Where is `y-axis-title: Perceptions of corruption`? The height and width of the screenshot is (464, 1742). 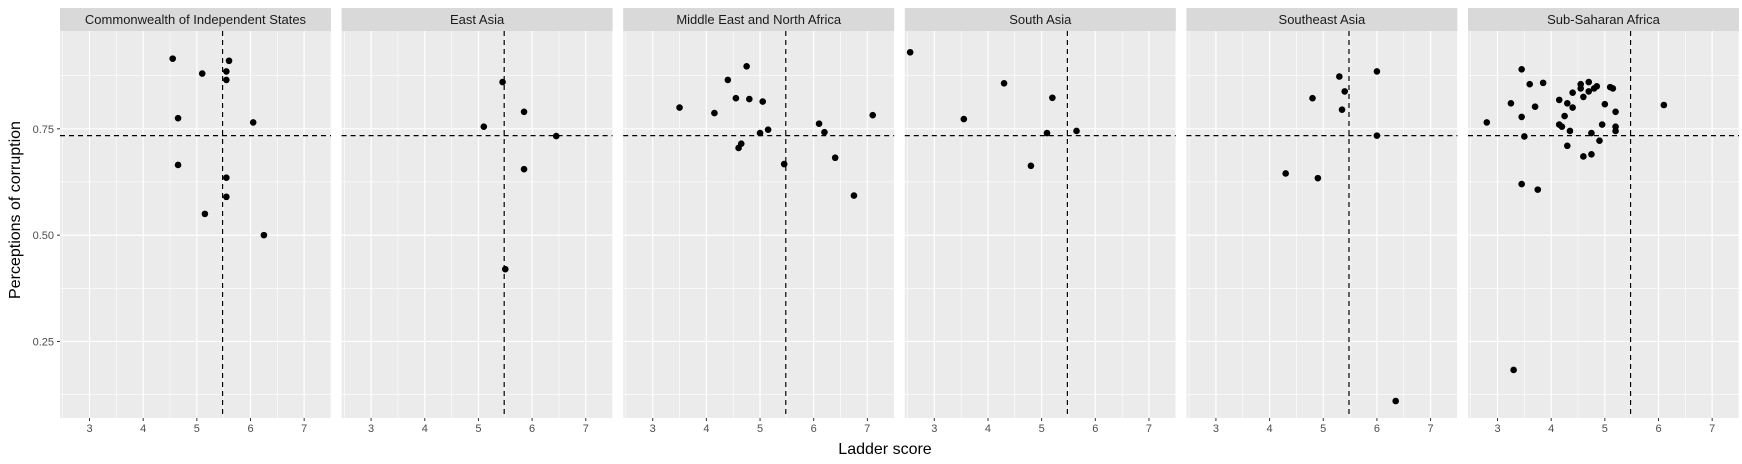
y-axis-title: Perceptions of corruption is located at coordinates (15, 210).